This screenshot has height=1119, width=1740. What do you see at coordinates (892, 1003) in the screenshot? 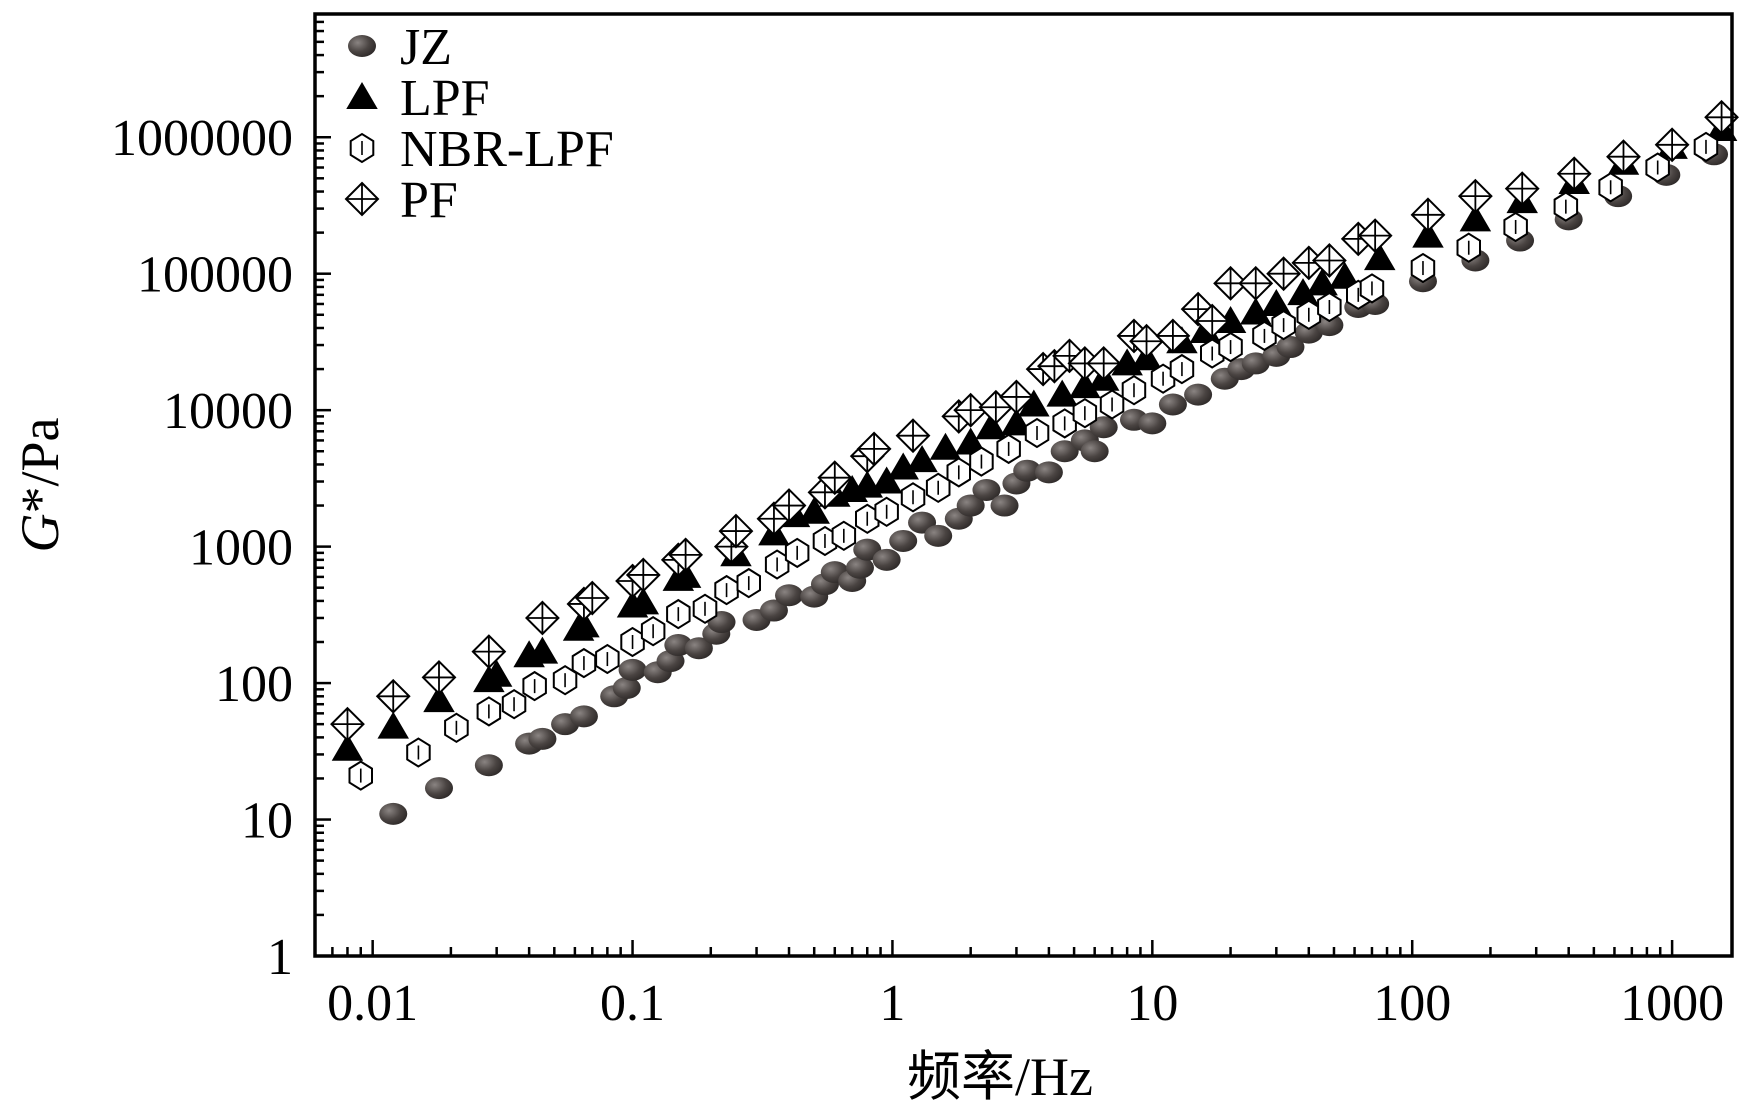
I see `x-tick-label: 1` at bounding box center [892, 1003].